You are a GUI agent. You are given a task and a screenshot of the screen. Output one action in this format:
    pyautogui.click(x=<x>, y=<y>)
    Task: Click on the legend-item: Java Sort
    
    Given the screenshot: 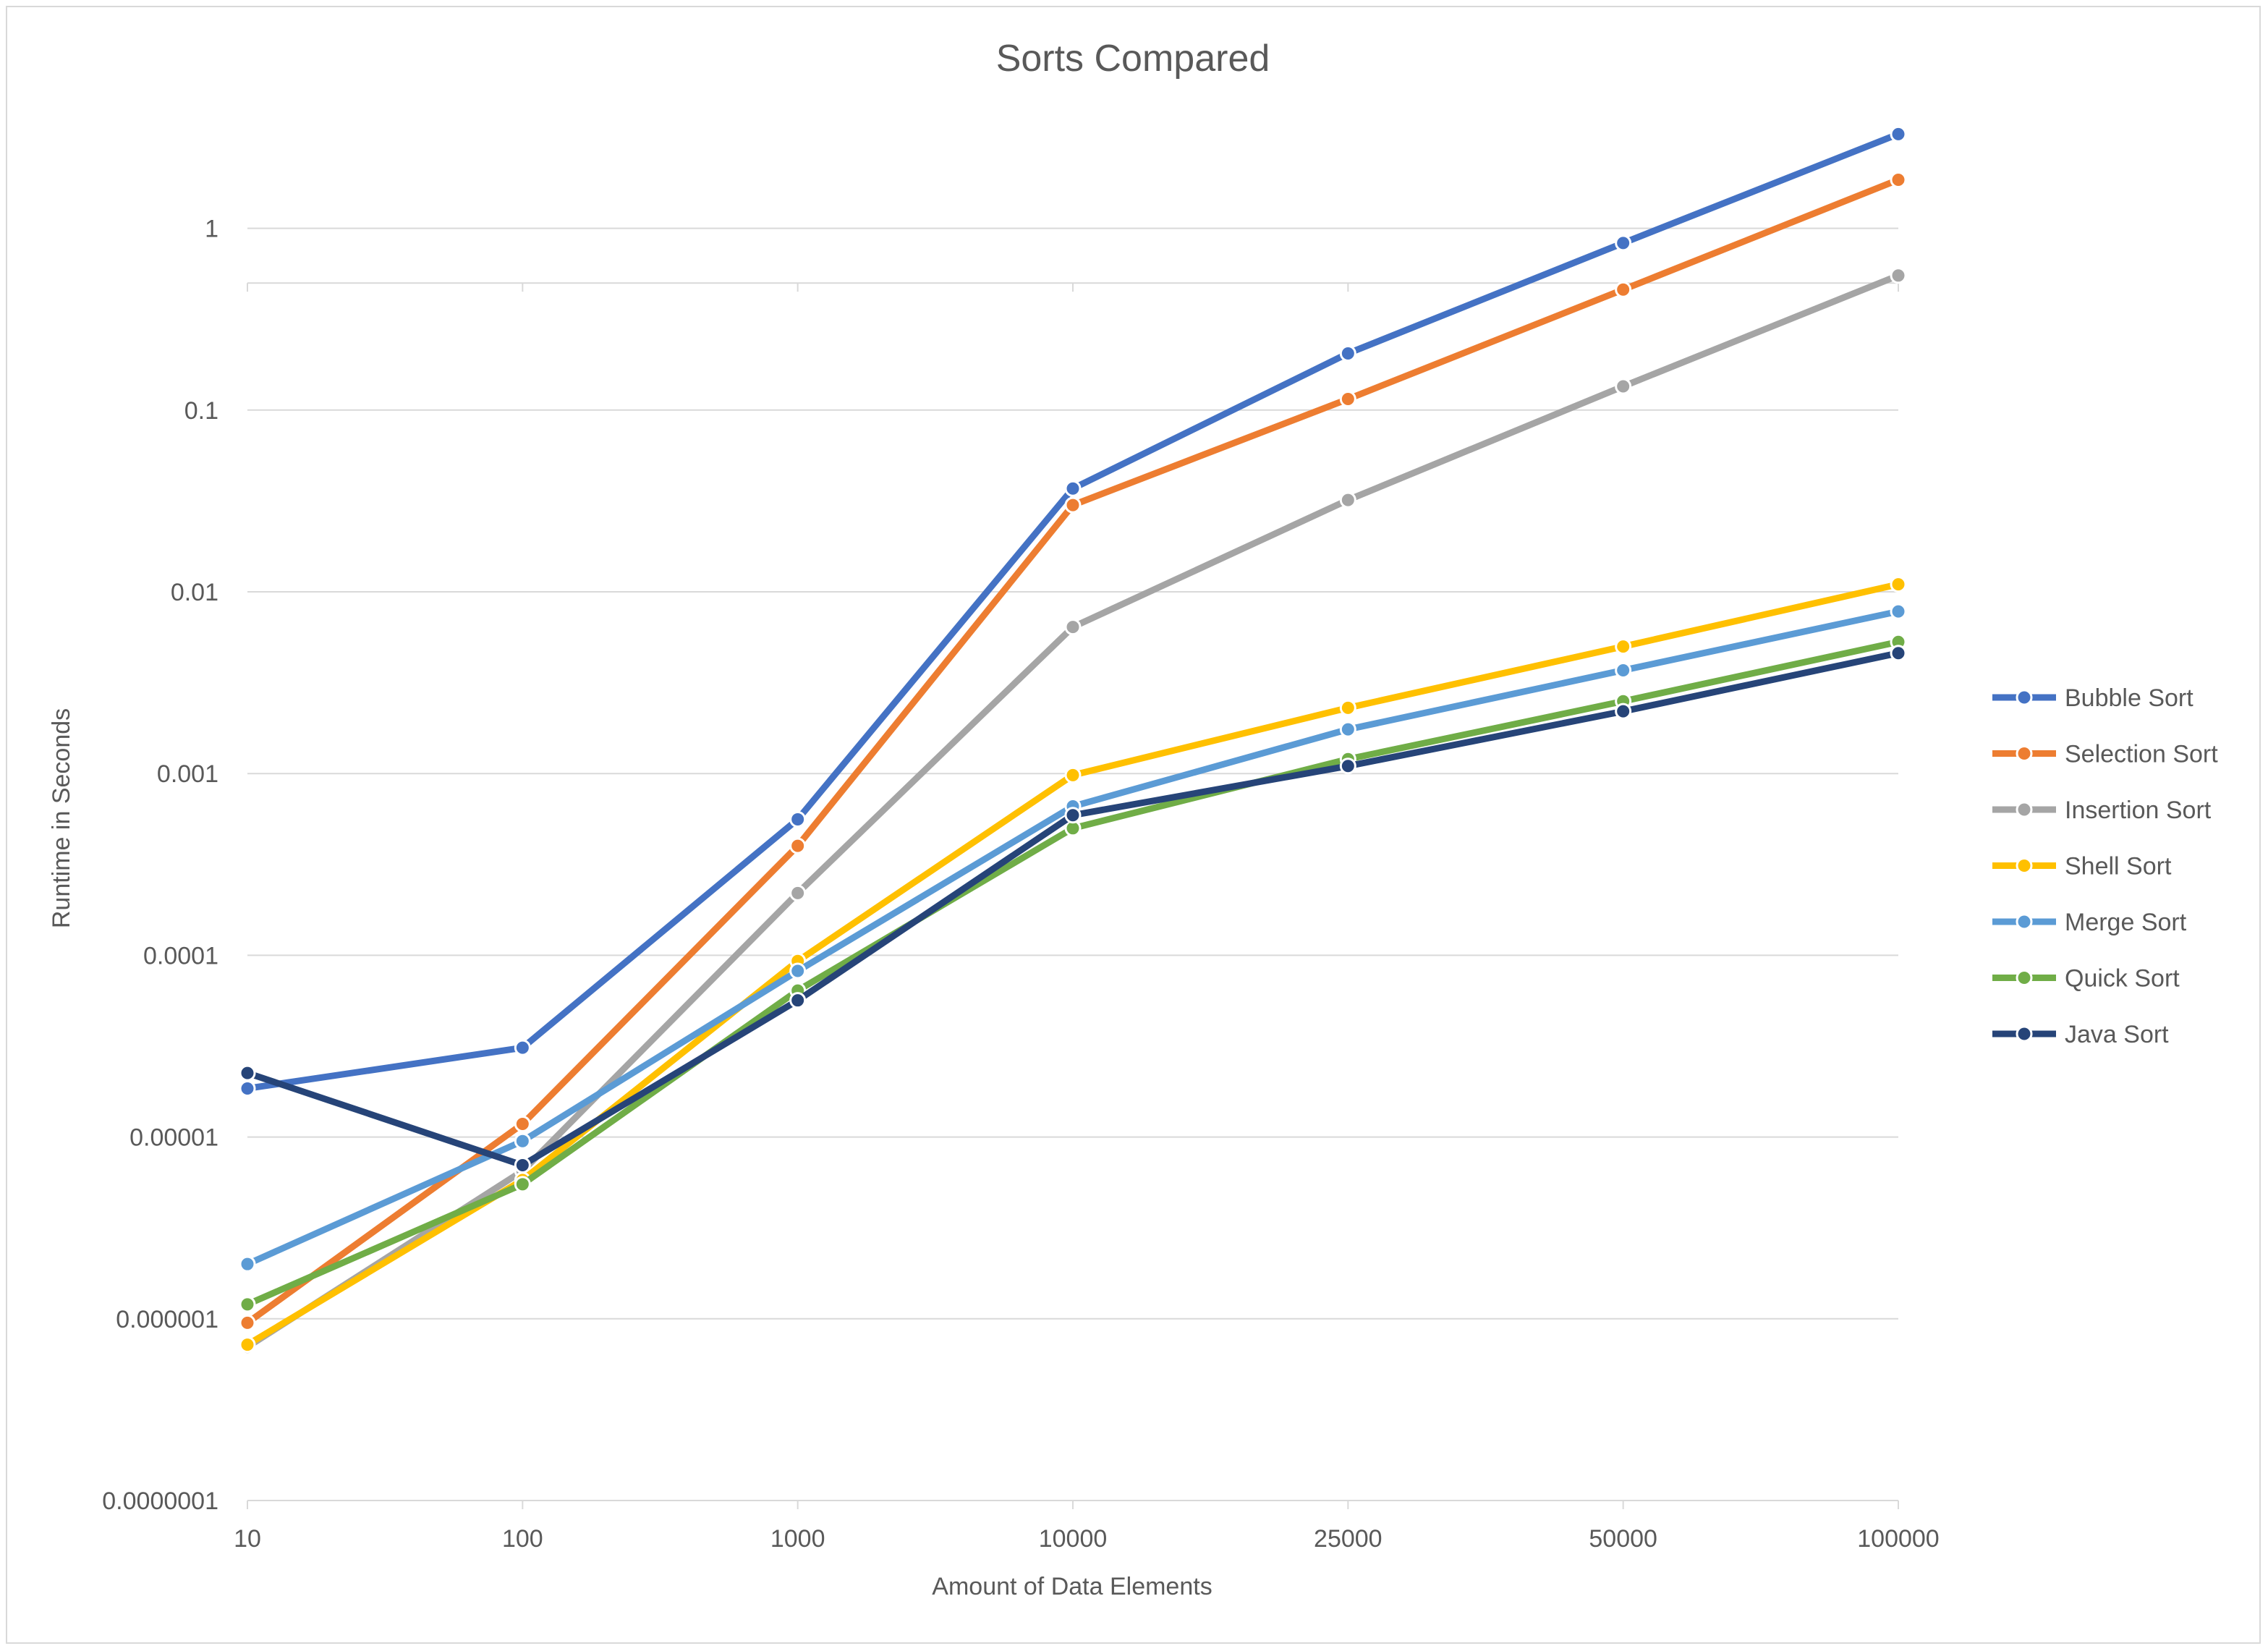 What is the action you would take?
    pyautogui.click(x=2080, y=1034)
    